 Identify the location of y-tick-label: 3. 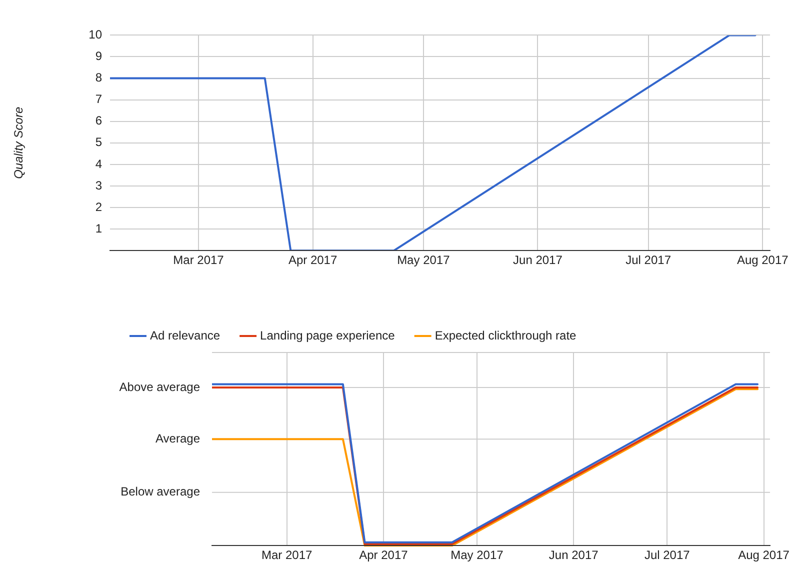
(98, 185).